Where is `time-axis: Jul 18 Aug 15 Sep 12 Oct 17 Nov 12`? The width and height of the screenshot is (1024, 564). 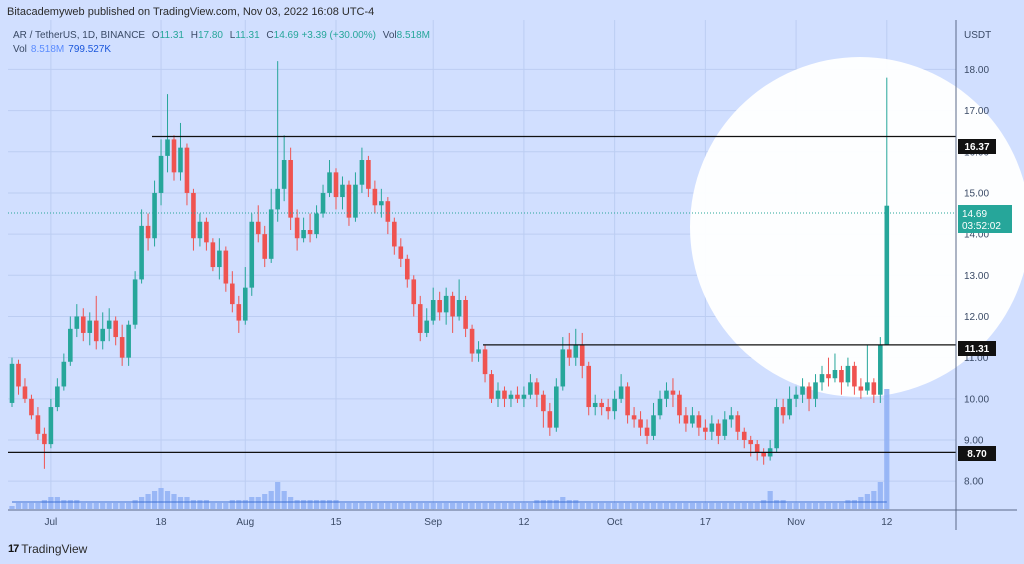
time-axis: Jul 18 Aug 15 Sep 12 Oct 17 Nov 12 is located at coordinates (468, 522).